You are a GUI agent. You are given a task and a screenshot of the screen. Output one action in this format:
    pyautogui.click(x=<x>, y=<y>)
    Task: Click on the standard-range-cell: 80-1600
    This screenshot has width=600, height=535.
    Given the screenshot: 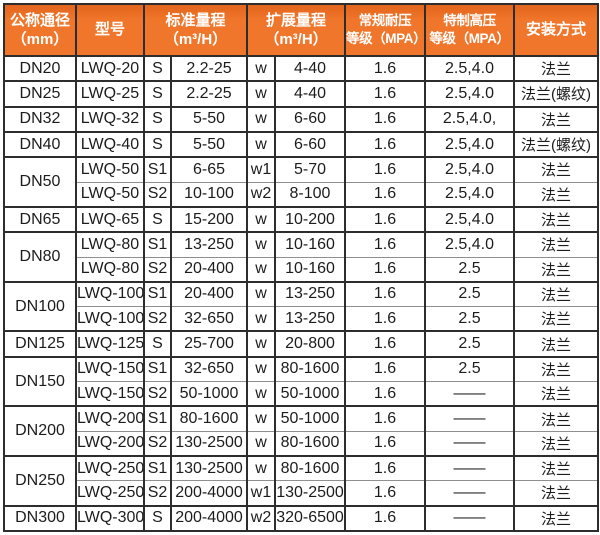 What is the action you would take?
    pyautogui.click(x=209, y=418)
    